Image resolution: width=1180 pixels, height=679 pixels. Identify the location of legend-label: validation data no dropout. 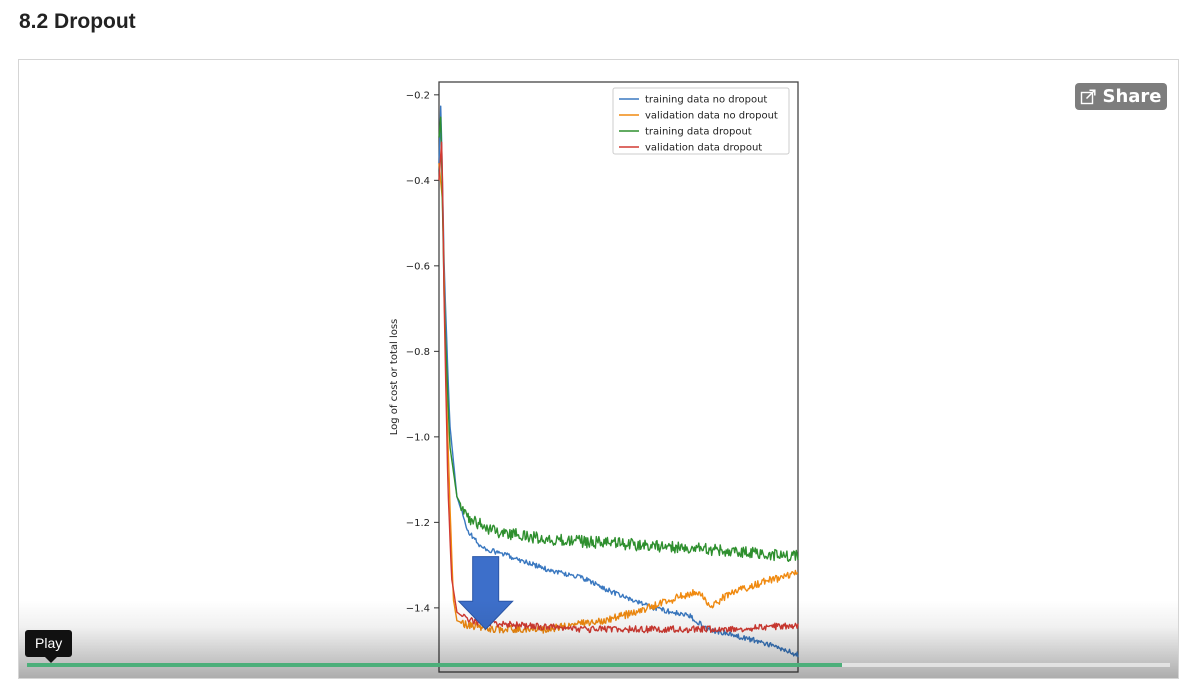
(711, 116).